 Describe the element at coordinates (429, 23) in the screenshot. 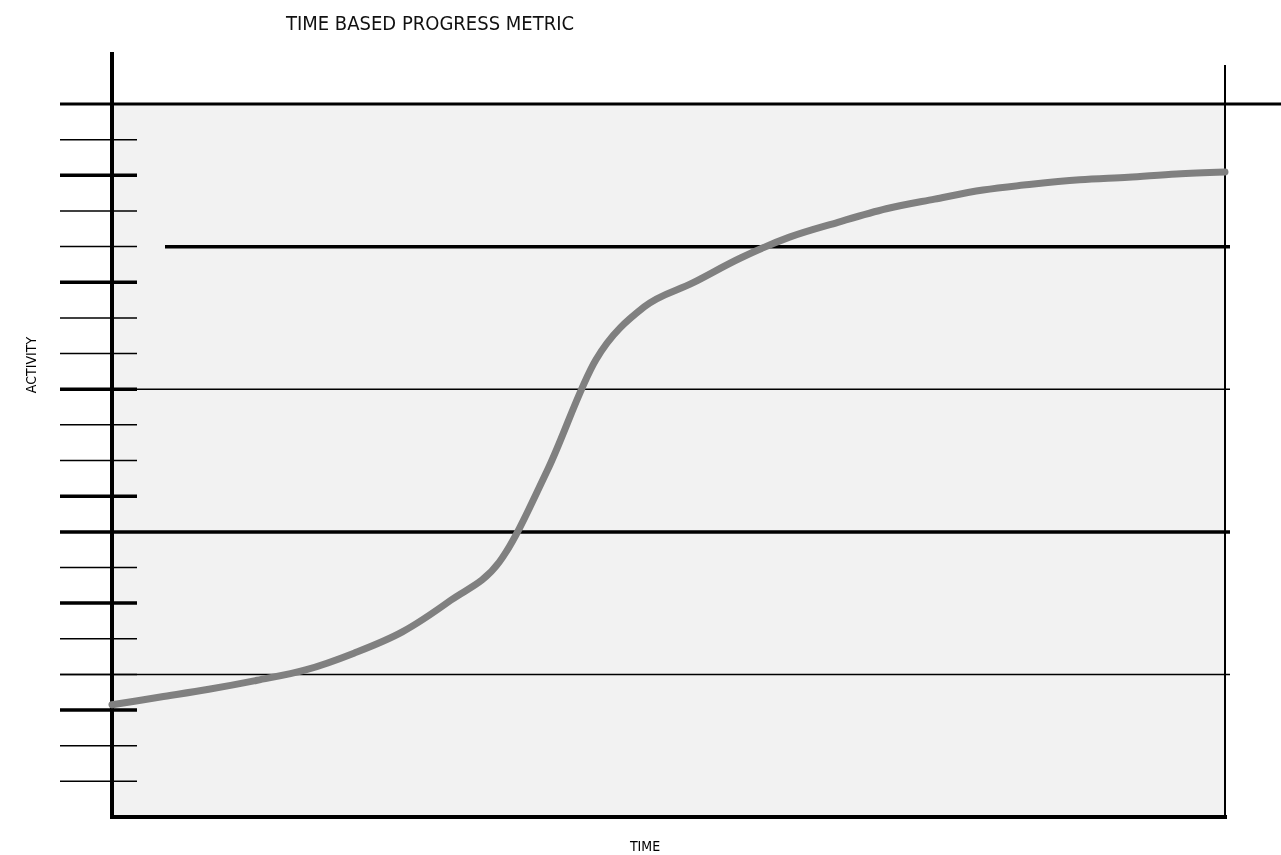

I see `chart-title: TIME BASED PROGRESS METRIC` at that location.